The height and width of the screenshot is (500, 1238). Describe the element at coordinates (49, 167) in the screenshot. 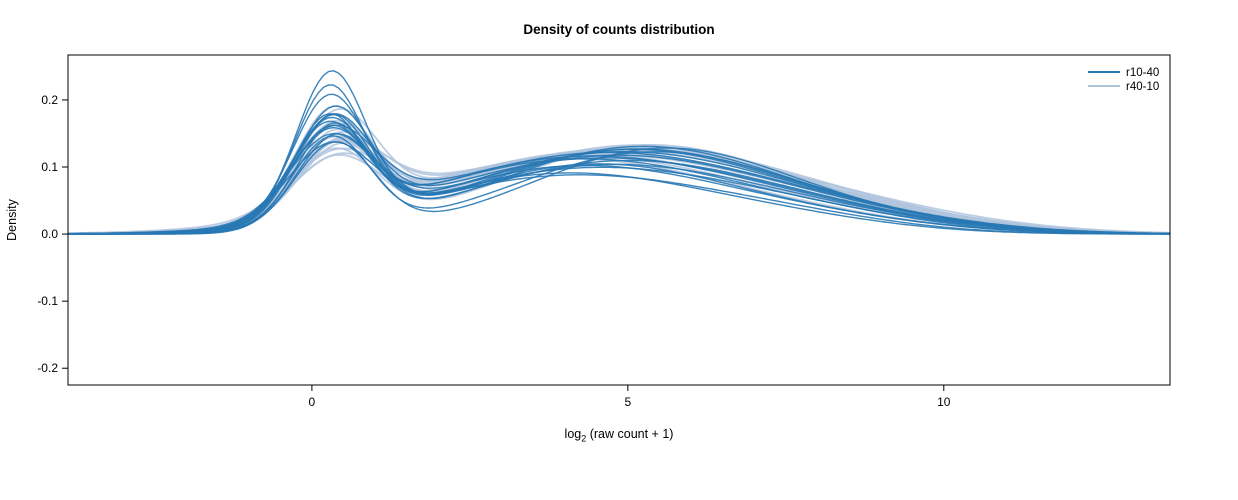

I see `y-tick-label: 0.1` at that location.